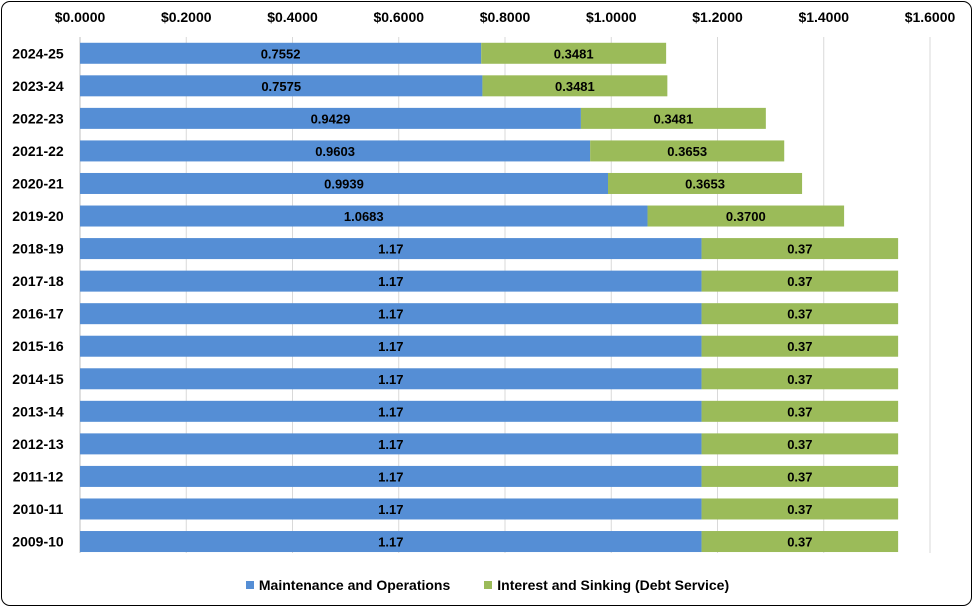 Image resolution: width=975 pixels, height=609 pixels. What do you see at coordinates (38, 151) in the screenshot?
I see `category-label: 2021-22` at bounding box center [38, 151].